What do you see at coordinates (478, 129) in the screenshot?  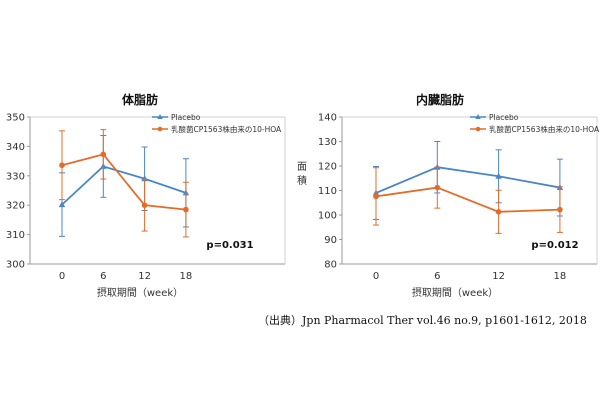 I see `visceral-fat-legend-marker-hoa` at bounding box center [478, 129].